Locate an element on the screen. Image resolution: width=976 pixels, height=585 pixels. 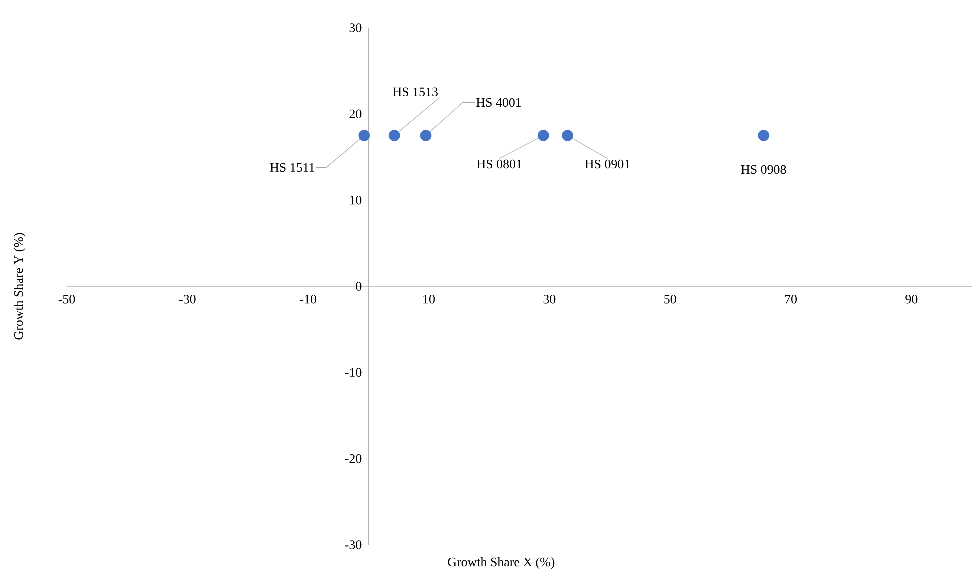
y-tick-label: 0 is located at coordinates (359, 286).